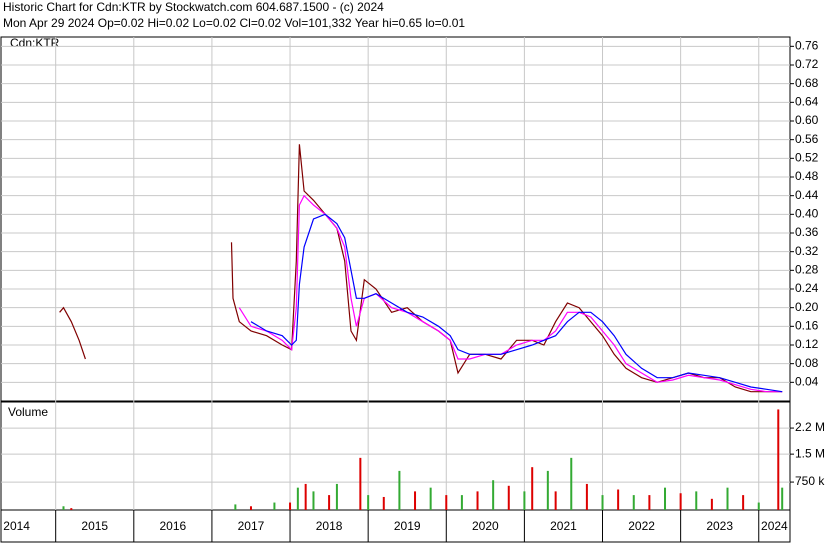  Describe the element at coordinates (807, 288) in the screenshot. I see `y-tick-label: 0.24` at that location.